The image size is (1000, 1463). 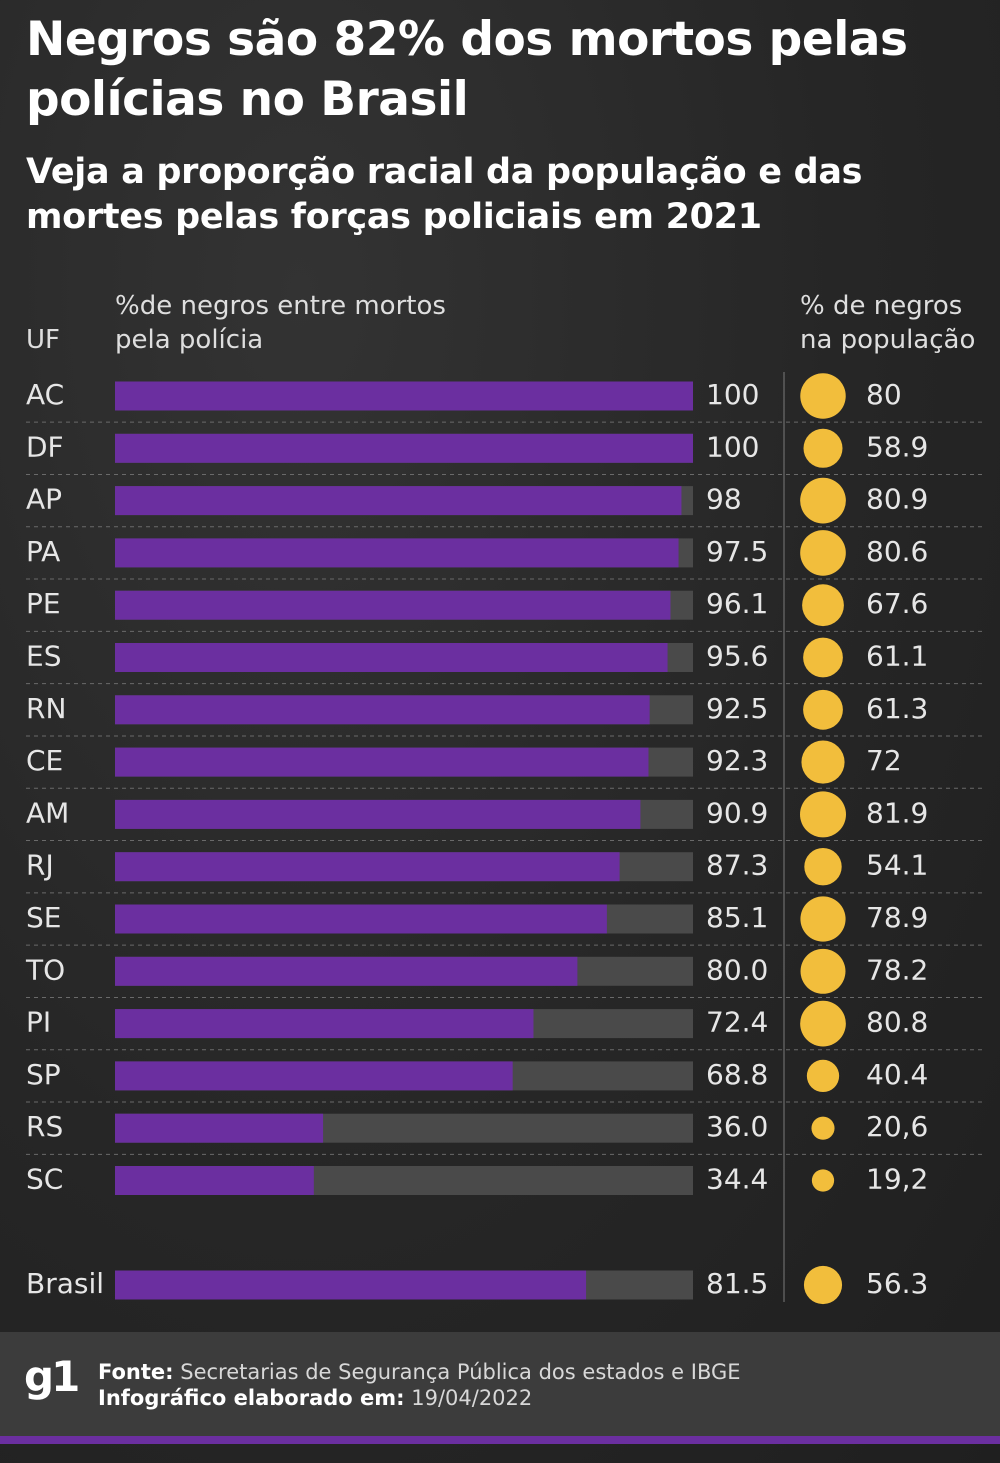 What do you see at coordinates (897, 1022) in the screenshot?
I see `population-value-label: 80.8` at bounding box center [897, 1022].